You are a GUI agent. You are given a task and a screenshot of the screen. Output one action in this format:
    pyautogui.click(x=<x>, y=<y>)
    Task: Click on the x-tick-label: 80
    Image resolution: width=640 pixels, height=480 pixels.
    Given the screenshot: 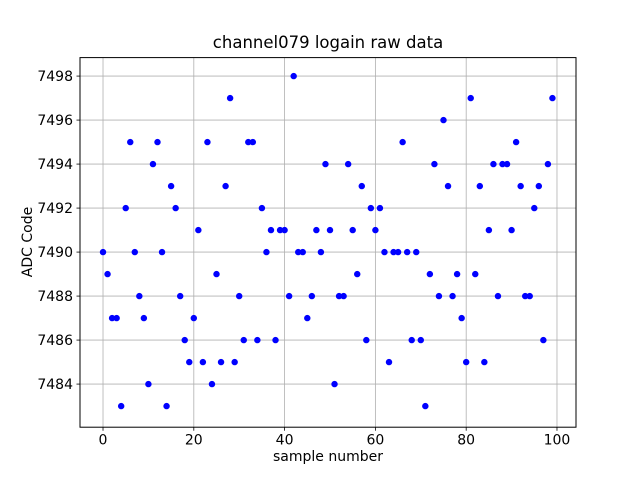 What is the action you would take?
    pyautogui.click(x=466, y=441)
    